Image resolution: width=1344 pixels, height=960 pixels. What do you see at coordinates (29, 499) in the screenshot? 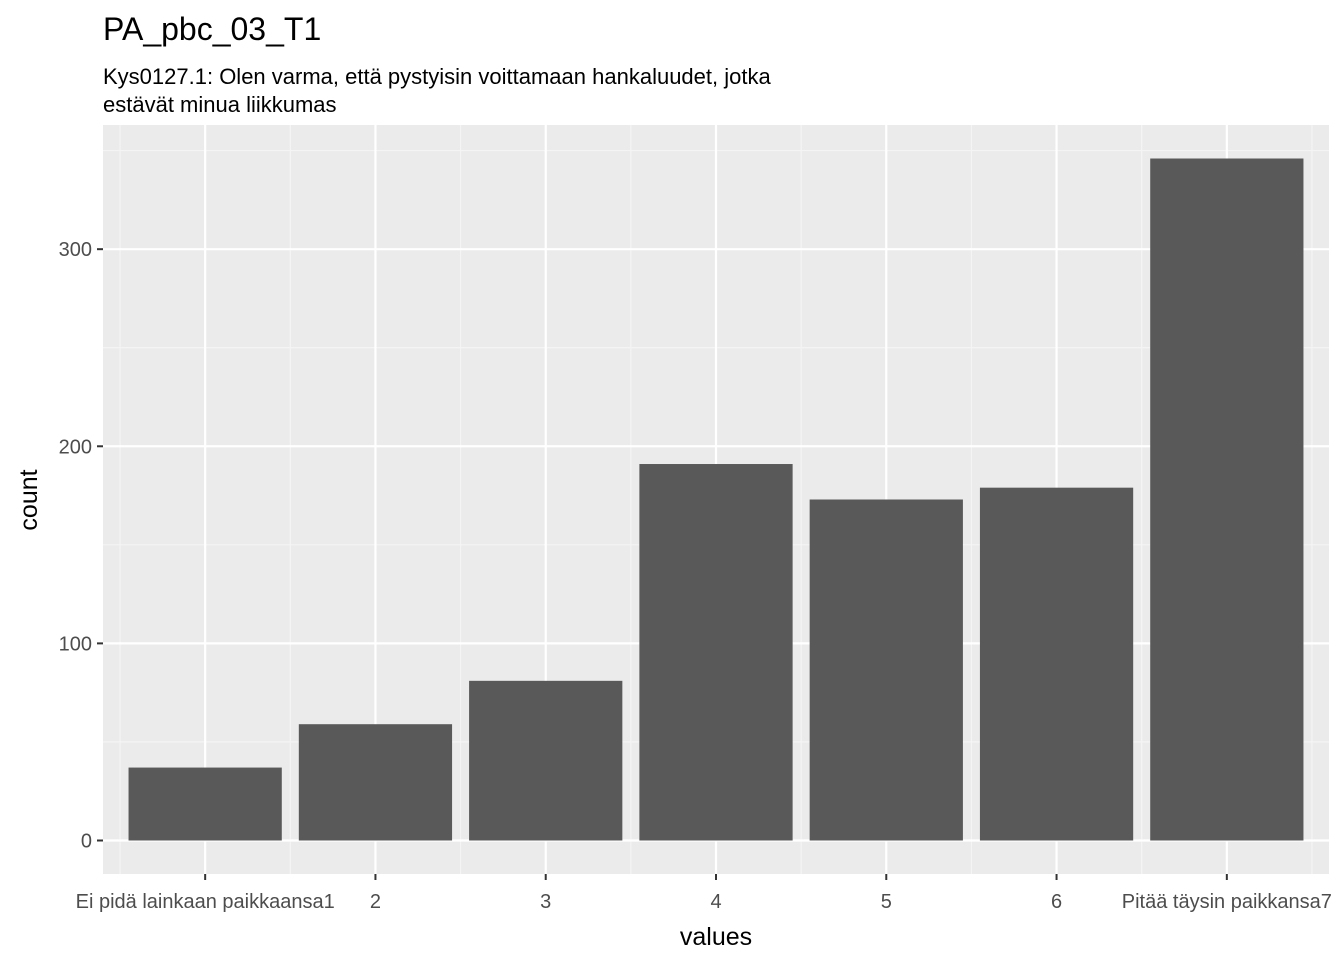
I see `y-axis-title: count` at bounding box center [29, 499].